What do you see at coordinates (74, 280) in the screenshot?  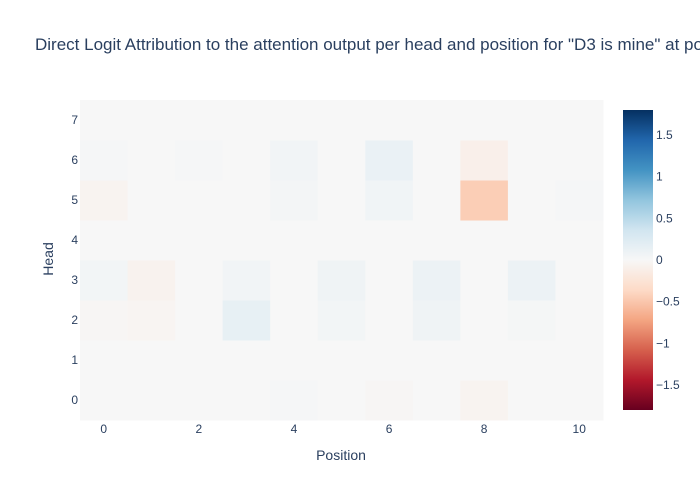 I see `y-tick-label: 3` at bounding box center [74, 280].